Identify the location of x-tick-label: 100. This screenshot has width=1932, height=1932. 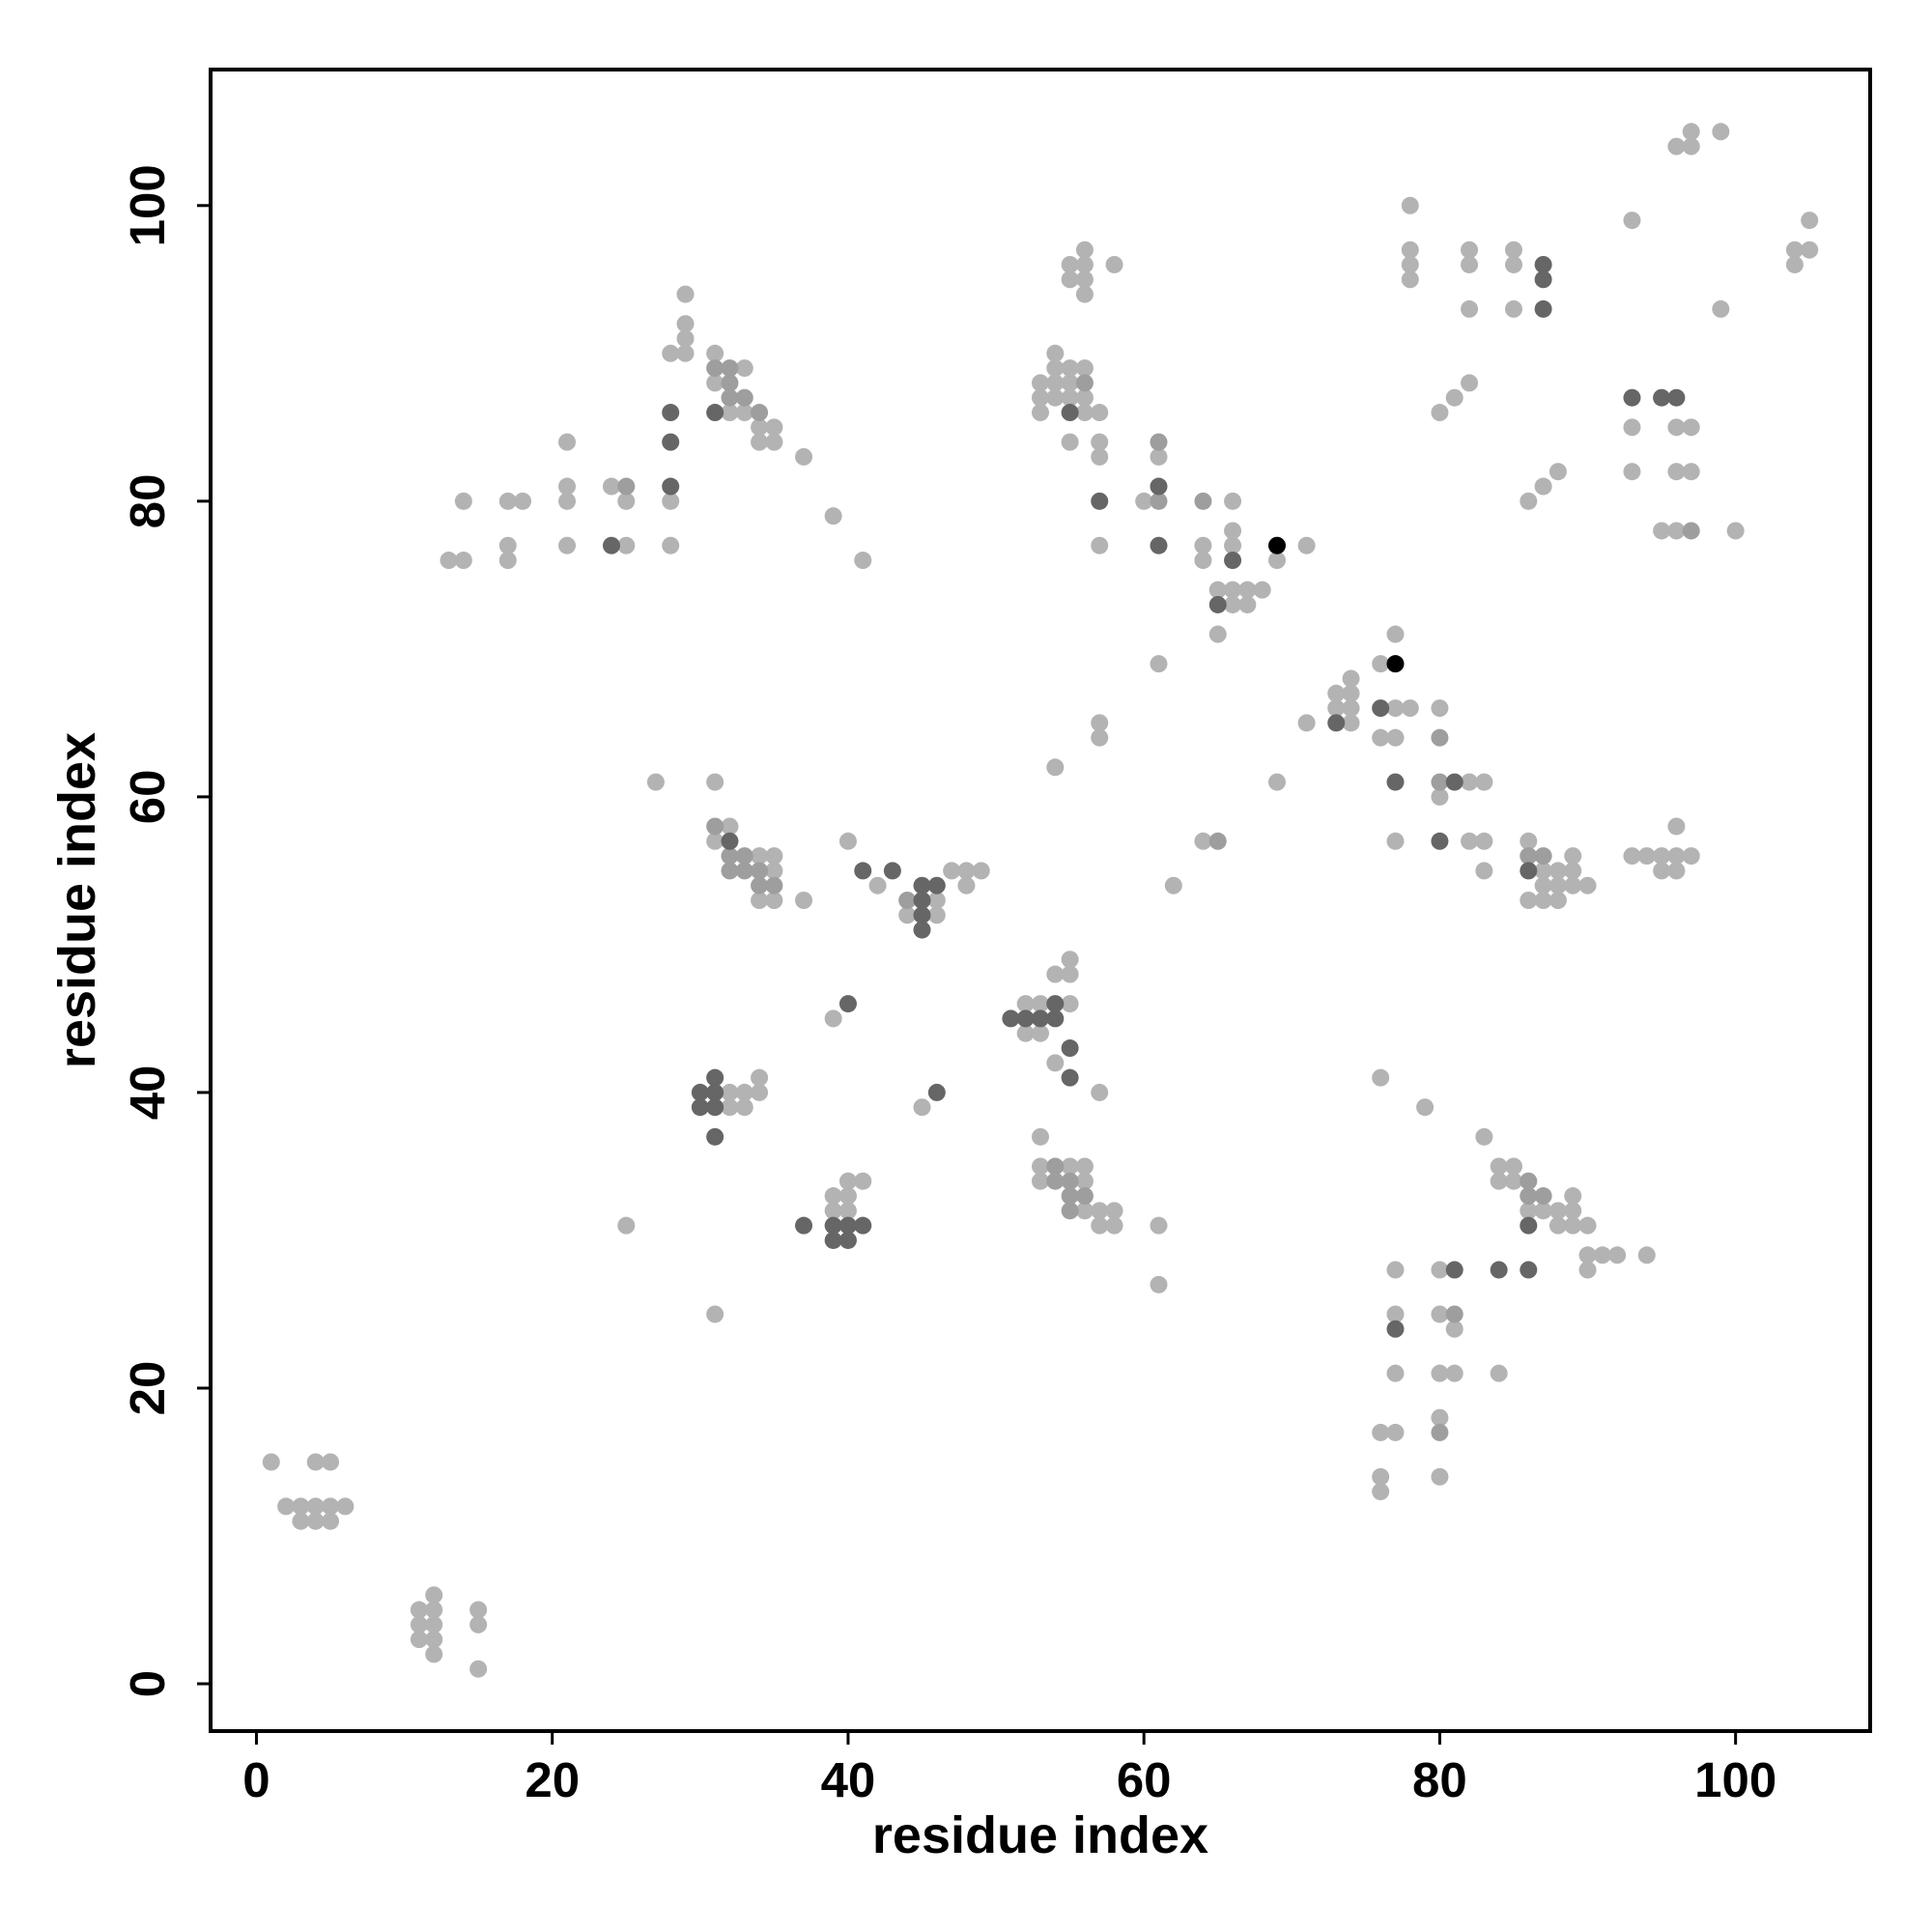
(1735, 1779).